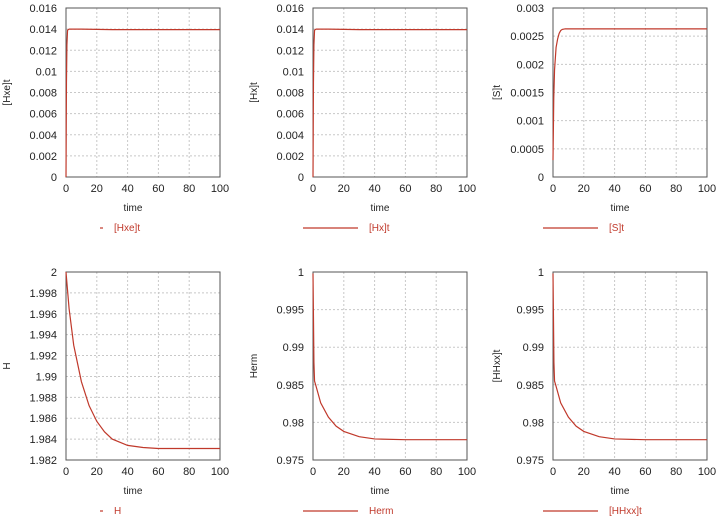 The width and height of the screenshot is (720, 523). I want to click on y-tick-label: 1.988, so click(43, 398).